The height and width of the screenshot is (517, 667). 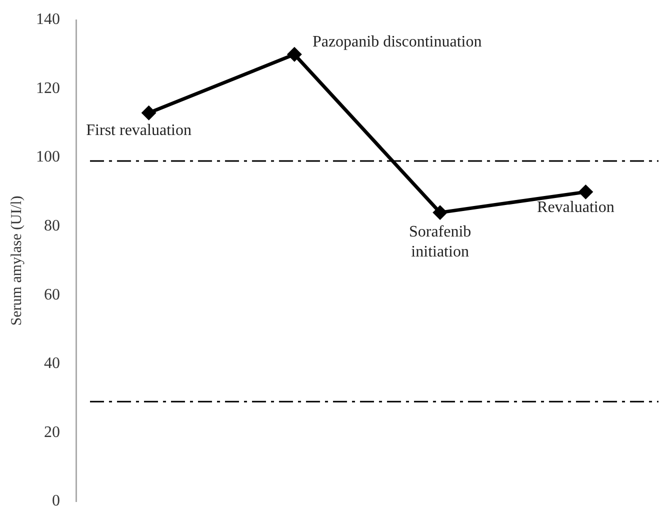 What do you see at coordinates (48, 88) in the screenshot?
I see `y-tick-label: 120` at bounding box center [48, 88].